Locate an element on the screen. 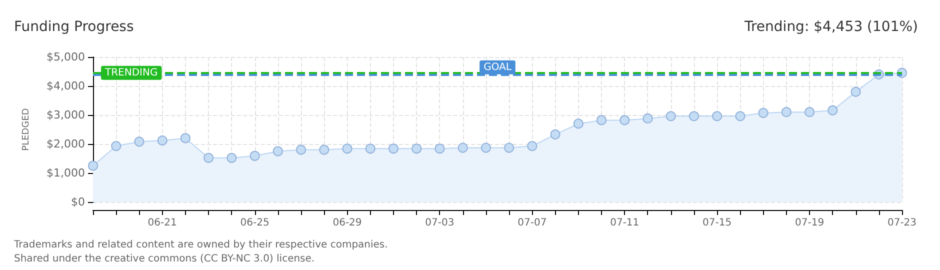  y-tick-label: $3,000 is located at coordinates (65, 115).